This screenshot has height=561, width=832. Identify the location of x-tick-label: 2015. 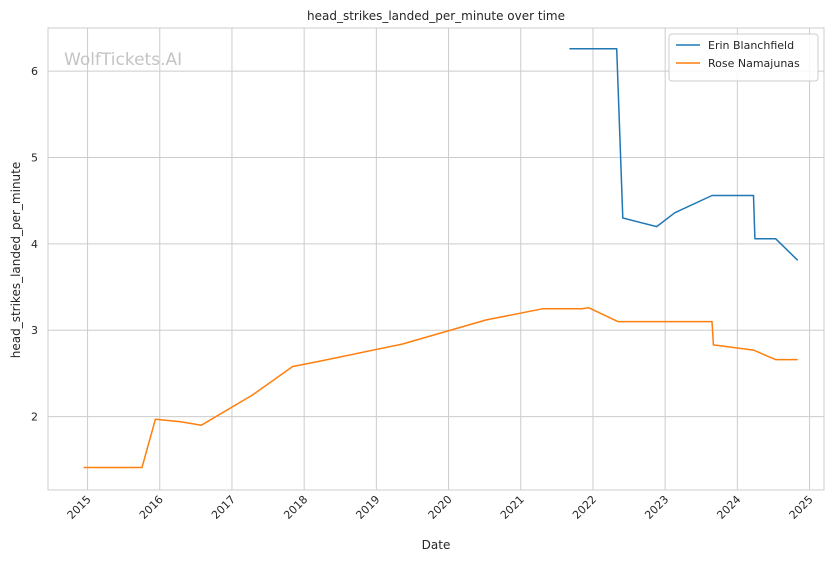
(79, 507).